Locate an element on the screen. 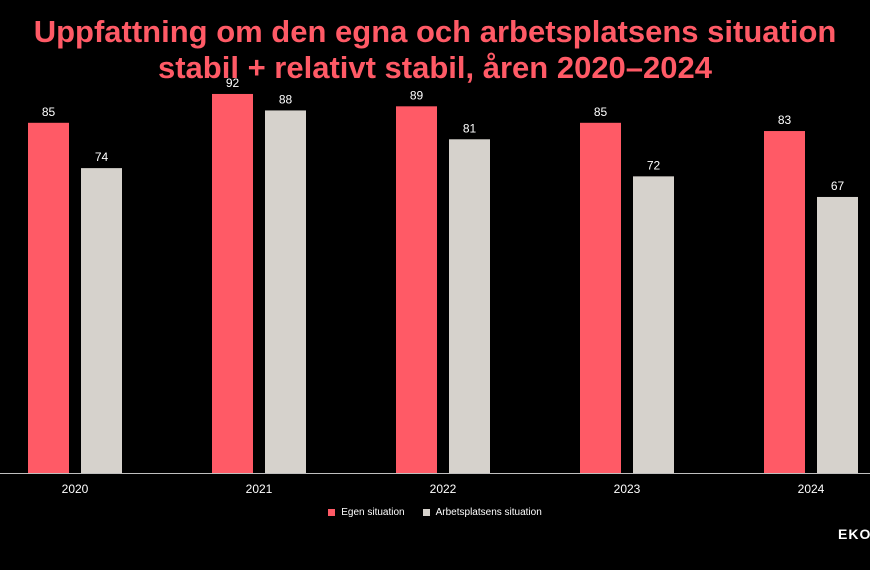 The height and width of the screenshot is (570, 870). legend-item-egen-situation: Egen situation is located at coordinates (366, 512).